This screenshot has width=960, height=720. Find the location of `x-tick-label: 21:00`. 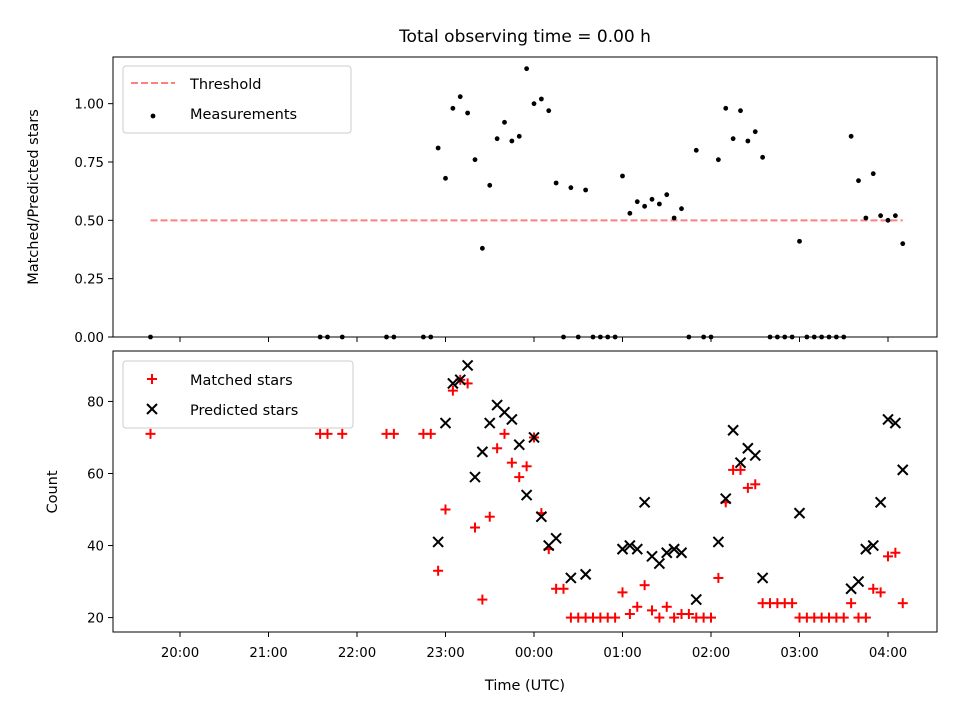

x-tick-label: 21:00 is located at coordinates (268, 653).